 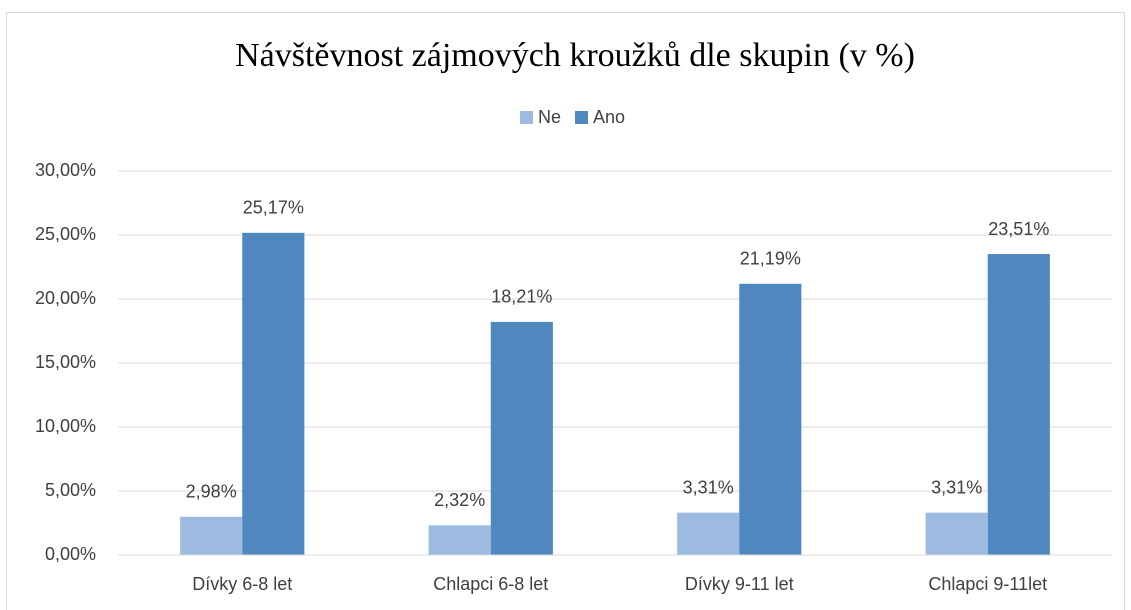 What do you see at coordinates (490, 584) in the screenshot?
I see `x-tick-label: Chlapci 6-8 let` at bounding box center [490, 584].